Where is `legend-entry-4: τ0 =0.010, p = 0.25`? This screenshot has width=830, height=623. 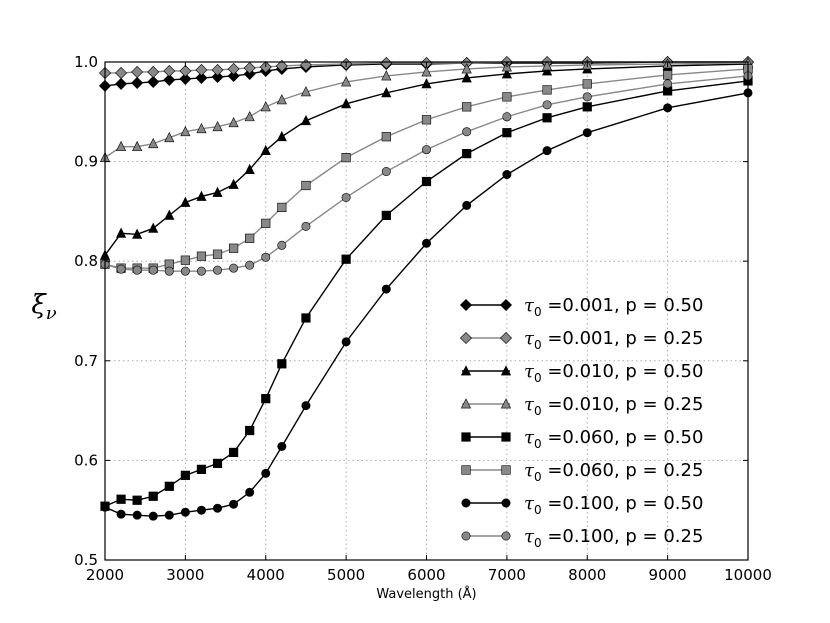 legend-entry-4: τ0 =0.010, p = 0.25 is located at coordinates (581, 406).